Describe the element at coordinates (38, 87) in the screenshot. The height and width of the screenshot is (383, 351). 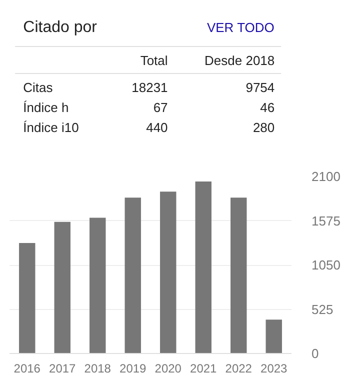
I see `text: Citas` at that location.